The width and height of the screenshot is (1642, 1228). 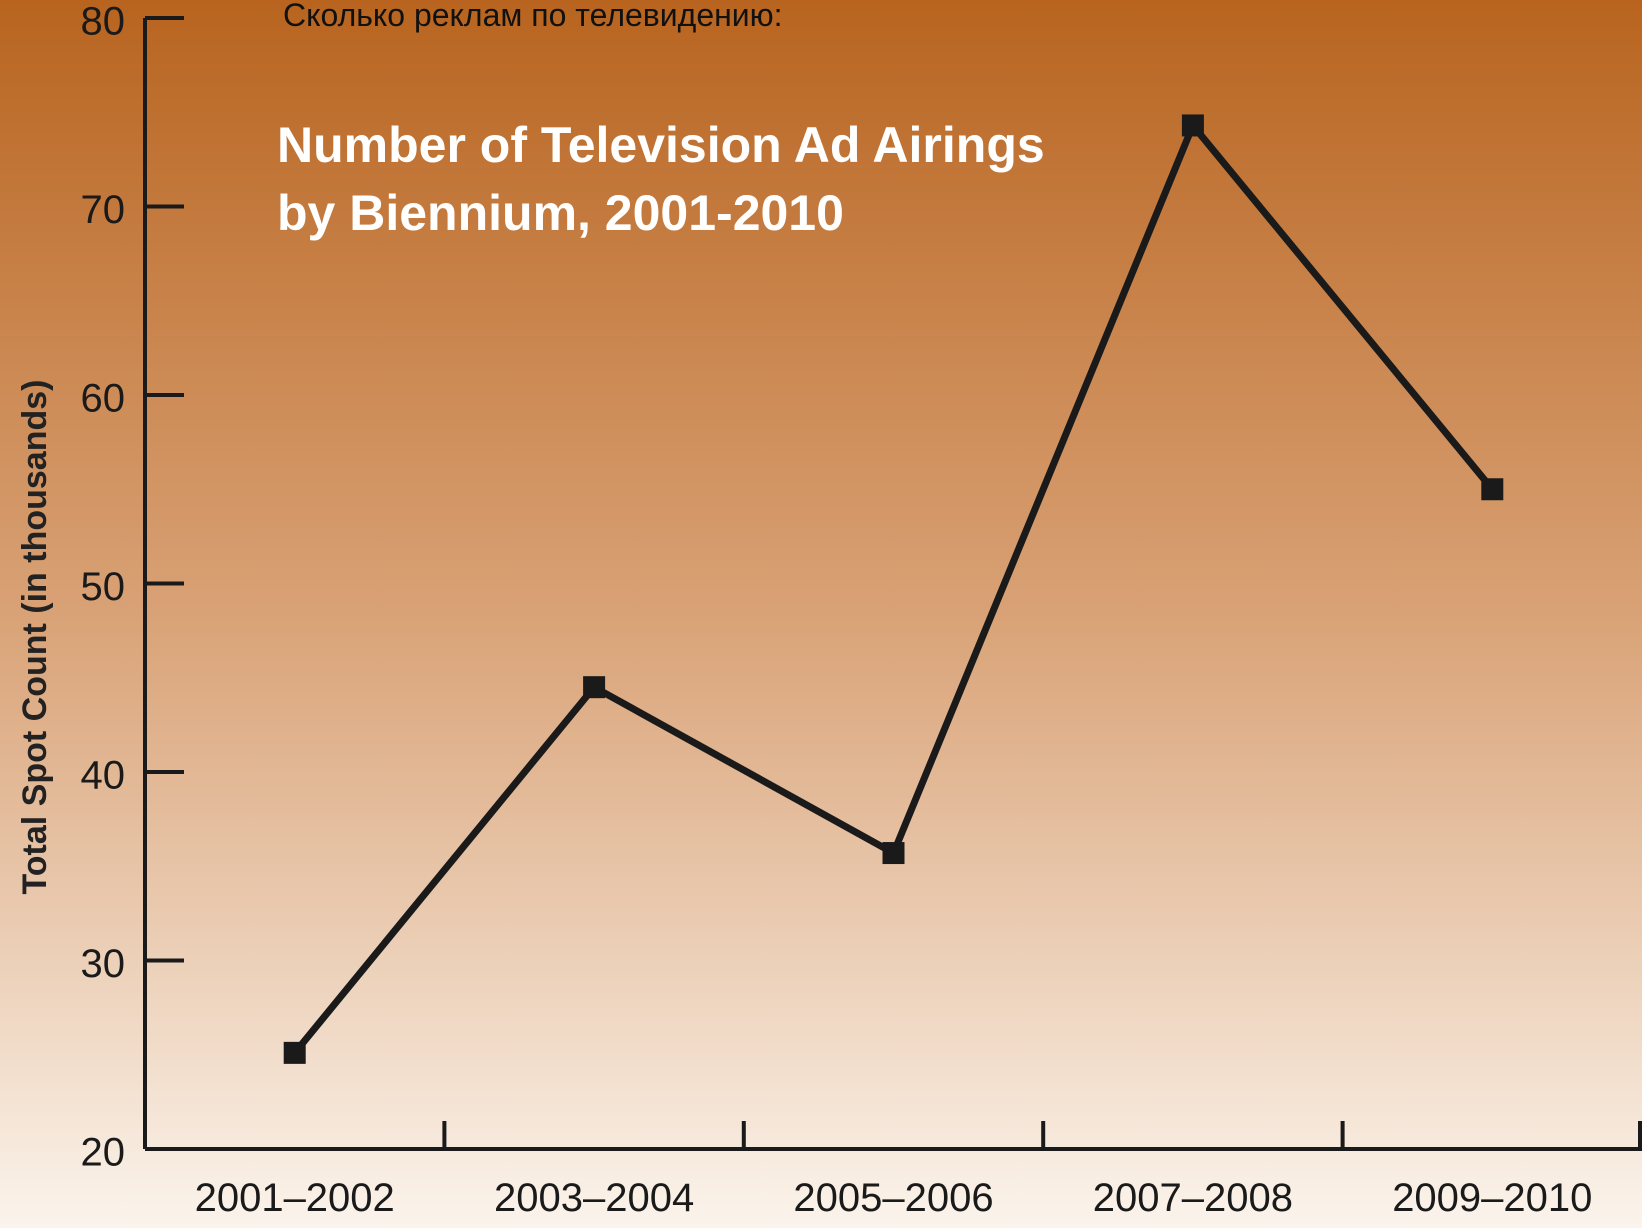 I want to click on heading: Сколько реклам по телевидению:, so click(x=533, y=16).